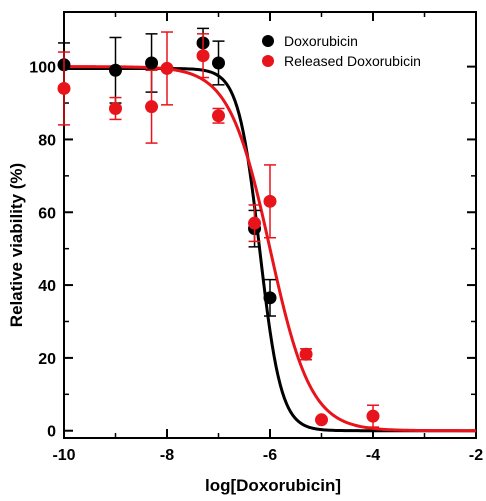  What do you see at coordinates (51, 432) in the screenshot?
I see `y-tick-label: 0` at bounding box center [51, 432].